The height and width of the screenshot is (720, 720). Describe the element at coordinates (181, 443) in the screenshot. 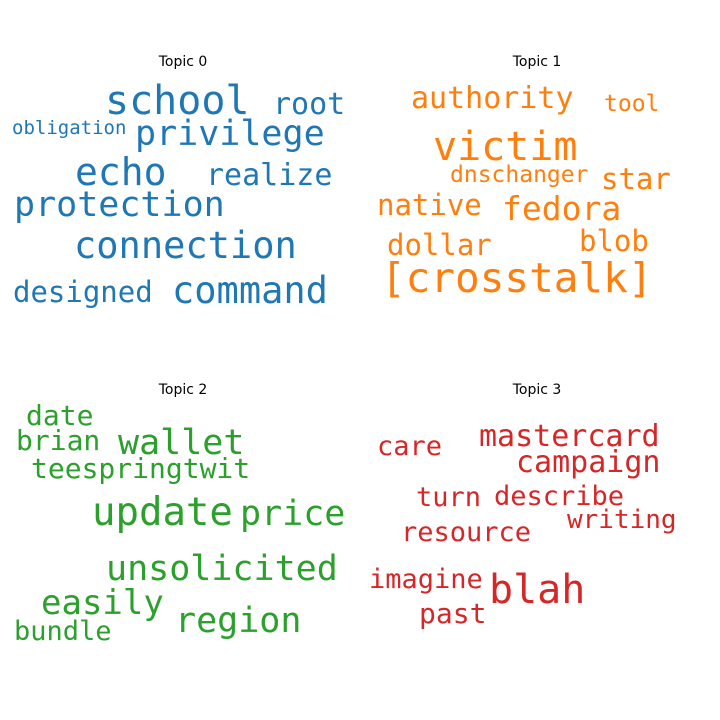

I see `topic-2-word-wallet: wallet` at that location.